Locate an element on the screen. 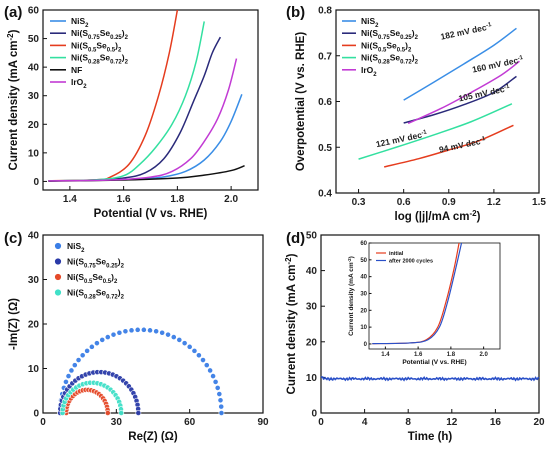 This screenshot has width=550, height=451. y-tick-label: 0.5 is located at coordinates (325, 148).